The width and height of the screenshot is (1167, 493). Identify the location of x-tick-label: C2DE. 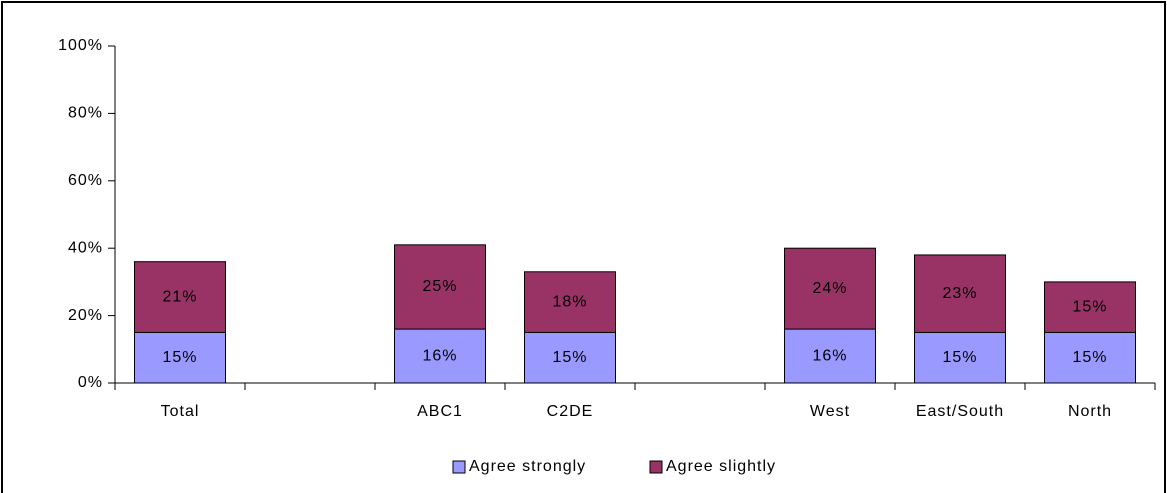
(570, 411).